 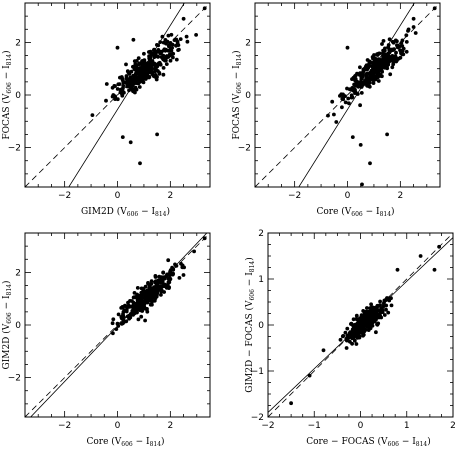 I want to click on x-tick-label: 2, so click(x=453, y=426).